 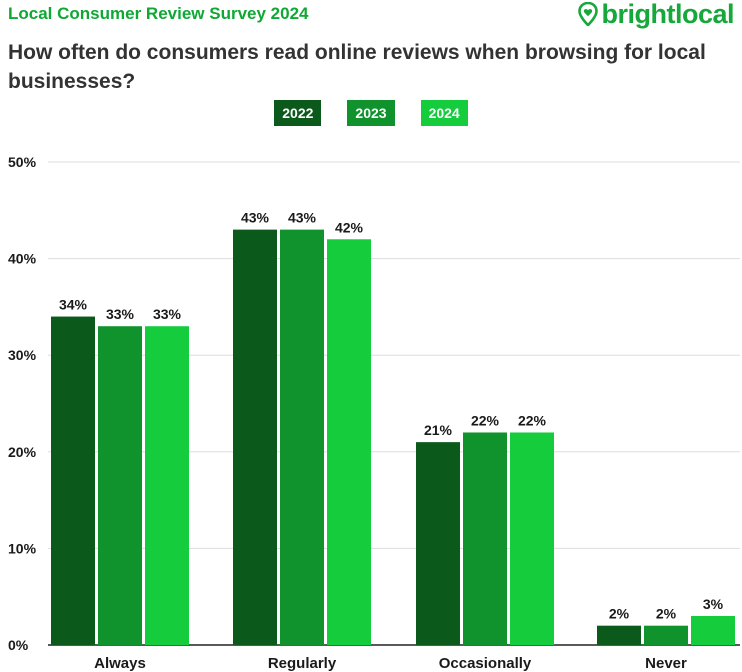 What do you see at coordinates (73, 480) in the screenshot?
I see `bar-always-2022` at bounding box center [73, 480].